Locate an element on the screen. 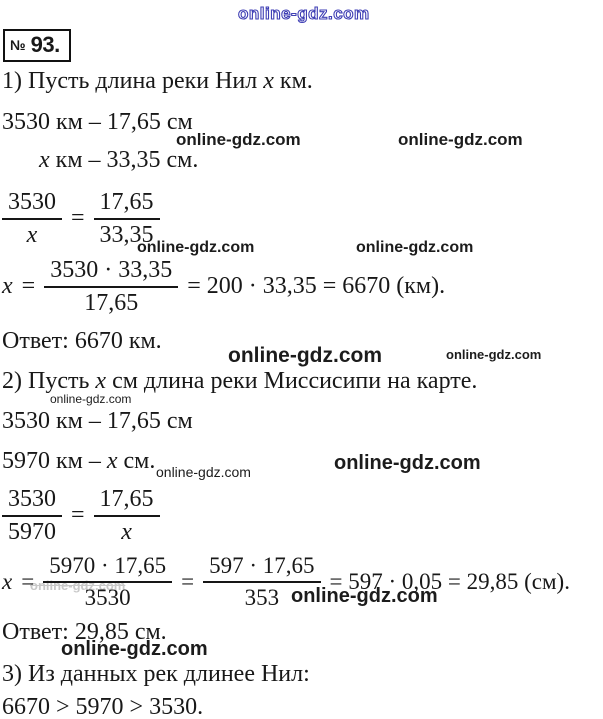 The height and width of the screenshot is (719, 603). watermark-1: online-gdz.com is located at coordinates (238, 139).